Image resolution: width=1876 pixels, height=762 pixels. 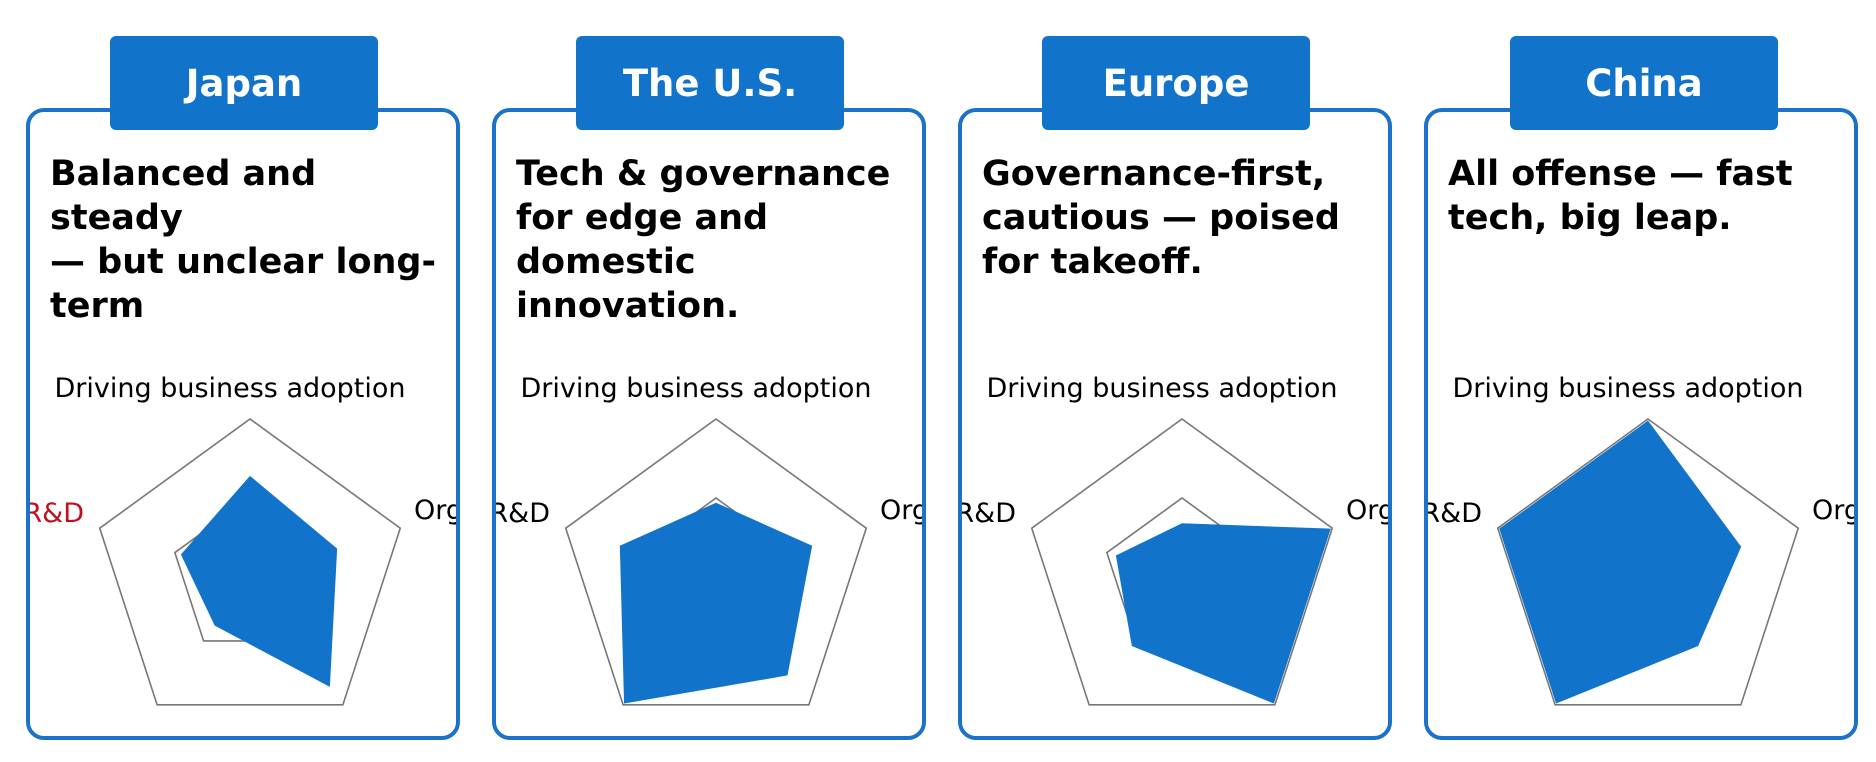 What do you see at coordinates (1161, 218) in the screenshot?
I see `headline-line: cautious — poised` at bounding box center [1161, 218].